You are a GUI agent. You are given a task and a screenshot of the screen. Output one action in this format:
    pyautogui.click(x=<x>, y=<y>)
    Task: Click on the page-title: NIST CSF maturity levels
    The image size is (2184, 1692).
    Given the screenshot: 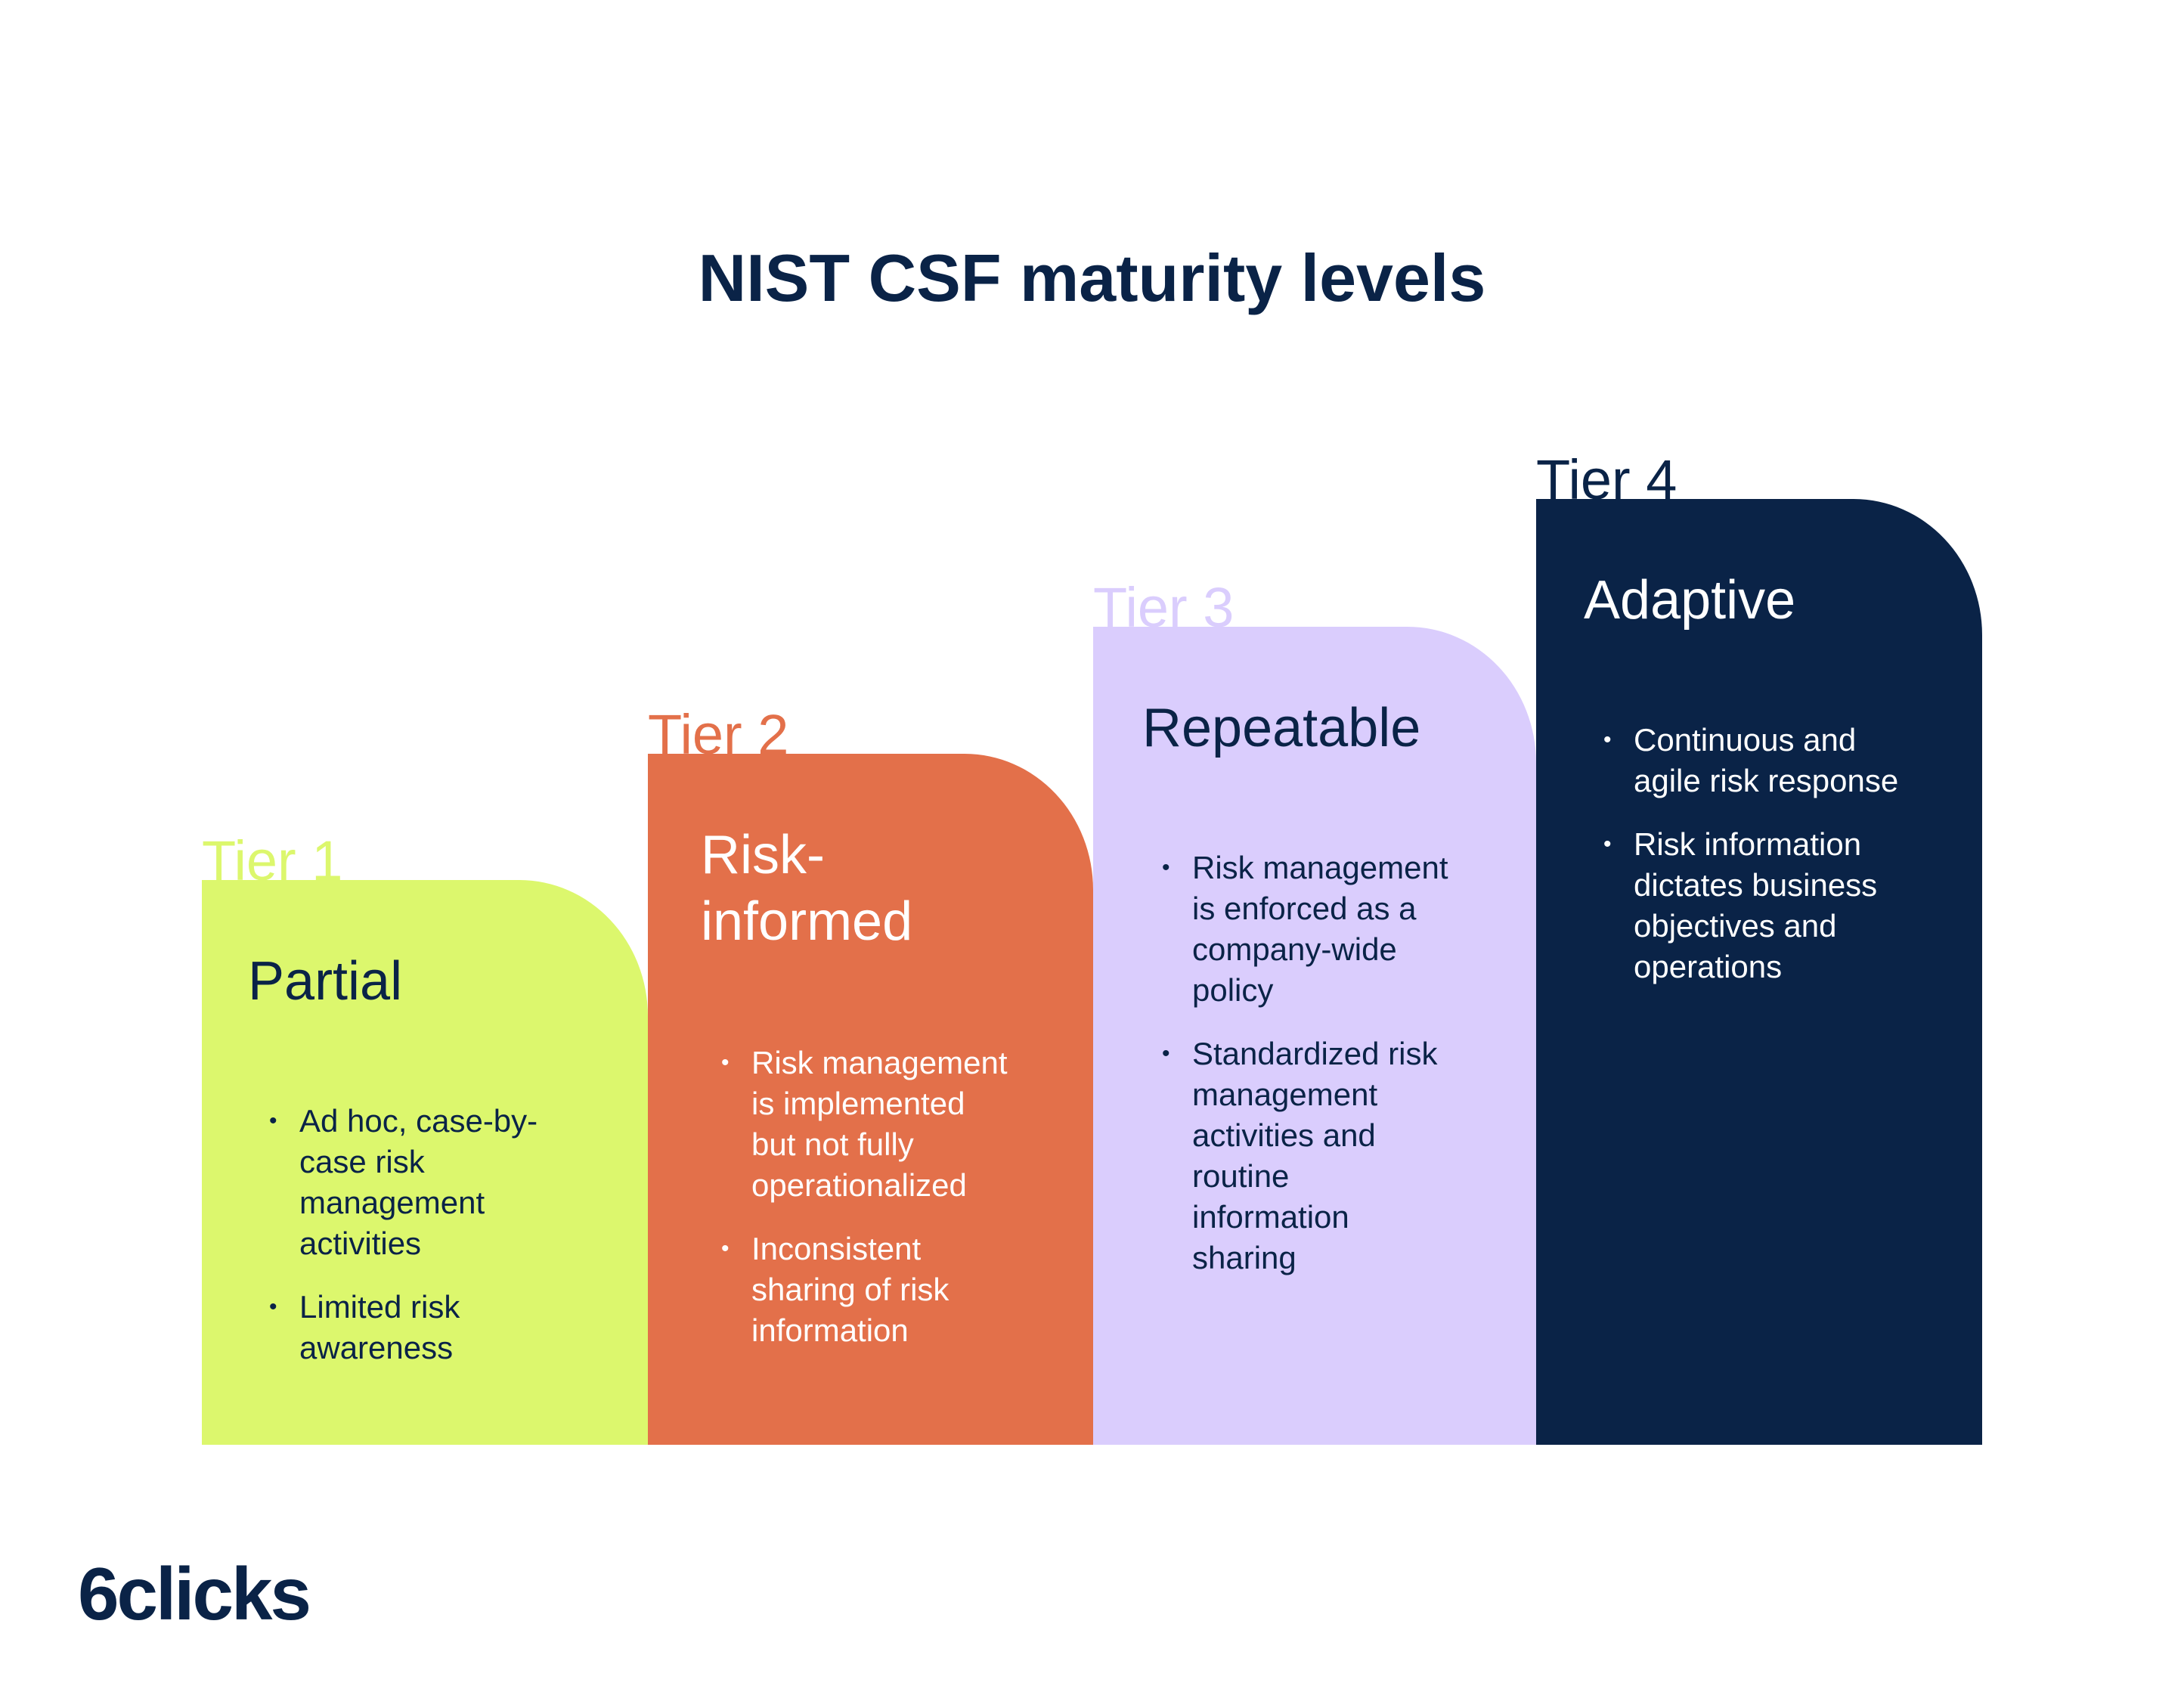 What is the action you would take?
    pyautogui.click(x=1092, y=277)
    